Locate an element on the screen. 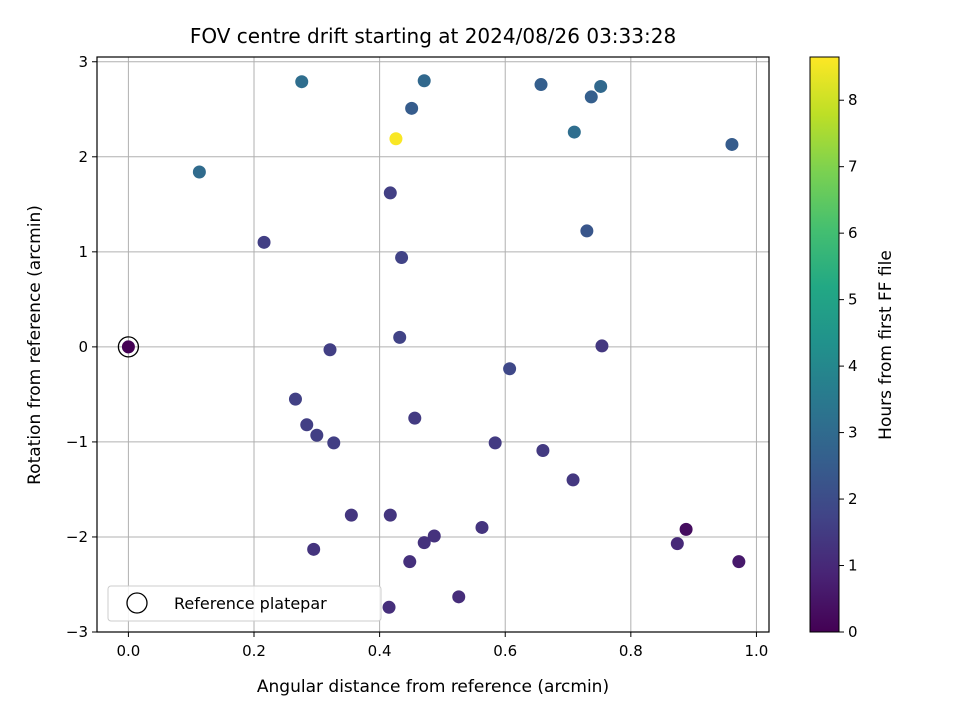  colorbar-tick-label: 1 is located at coordinates (853, 566).